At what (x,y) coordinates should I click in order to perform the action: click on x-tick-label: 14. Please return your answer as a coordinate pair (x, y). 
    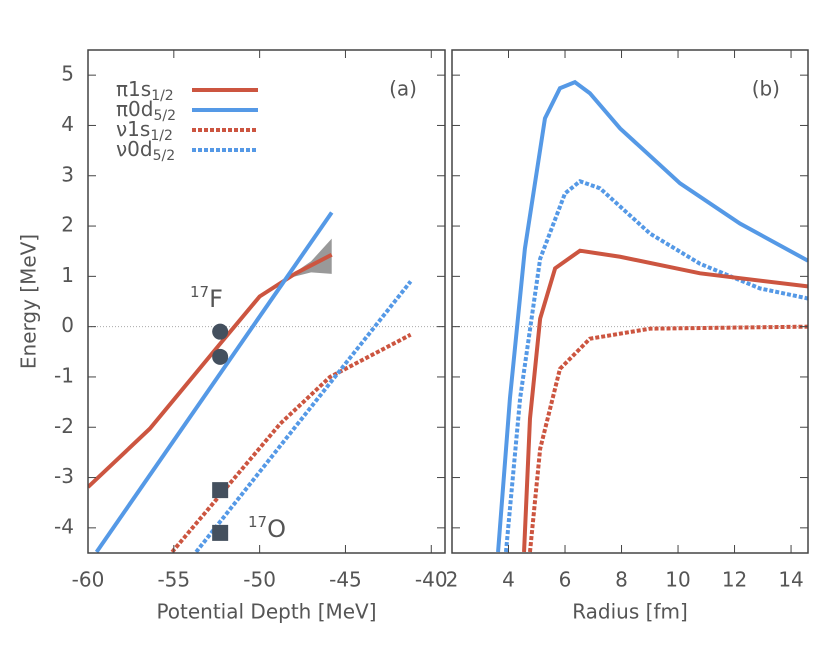
    Looking at the image, I should click on (790, 580).